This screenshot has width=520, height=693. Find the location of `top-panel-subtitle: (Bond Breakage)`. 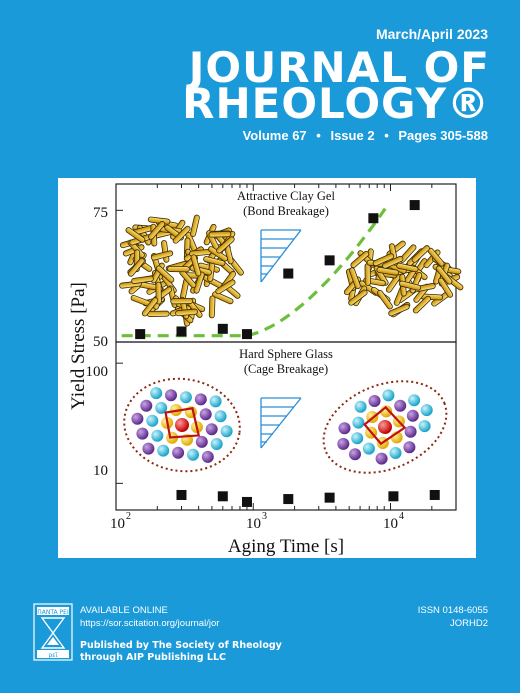

top-panel-subtitle: (Bond Breakage) is located at coordinates (286, 211).